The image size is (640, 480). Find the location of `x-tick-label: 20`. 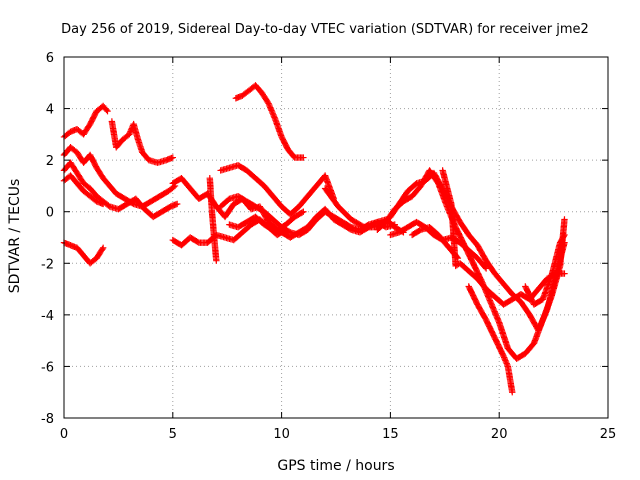

x-tick-label: 20 is located at coordinates (499, 434).